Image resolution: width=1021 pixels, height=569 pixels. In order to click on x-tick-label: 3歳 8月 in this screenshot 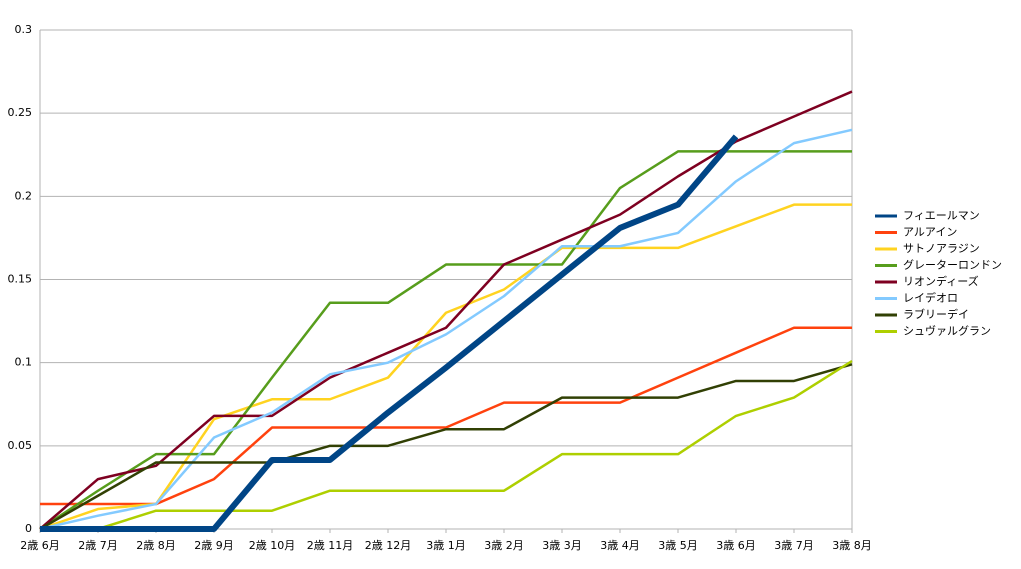, I will do `click(852, 545)`.